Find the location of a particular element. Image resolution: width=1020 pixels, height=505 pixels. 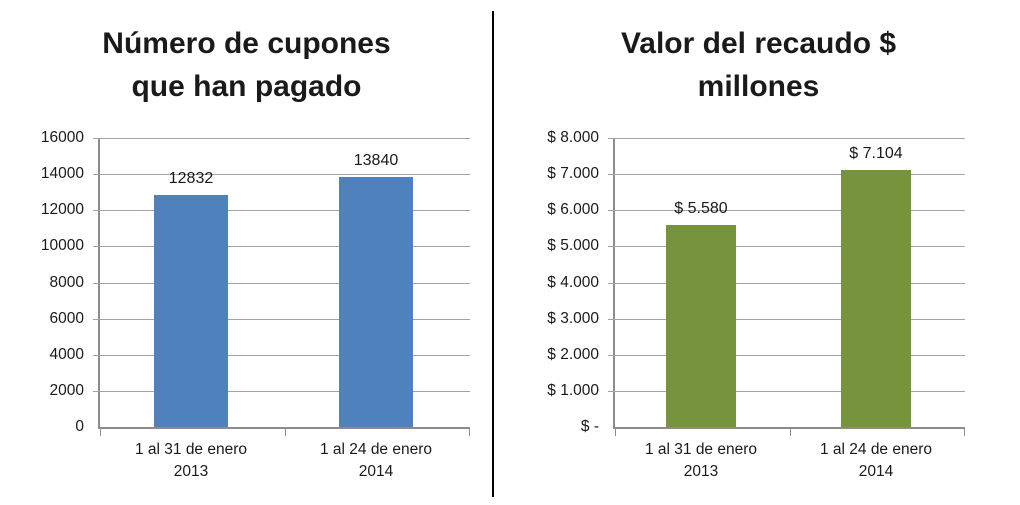

chart-title-cupones: Número de cupones que han pagado is located at coordinates (246, 65).